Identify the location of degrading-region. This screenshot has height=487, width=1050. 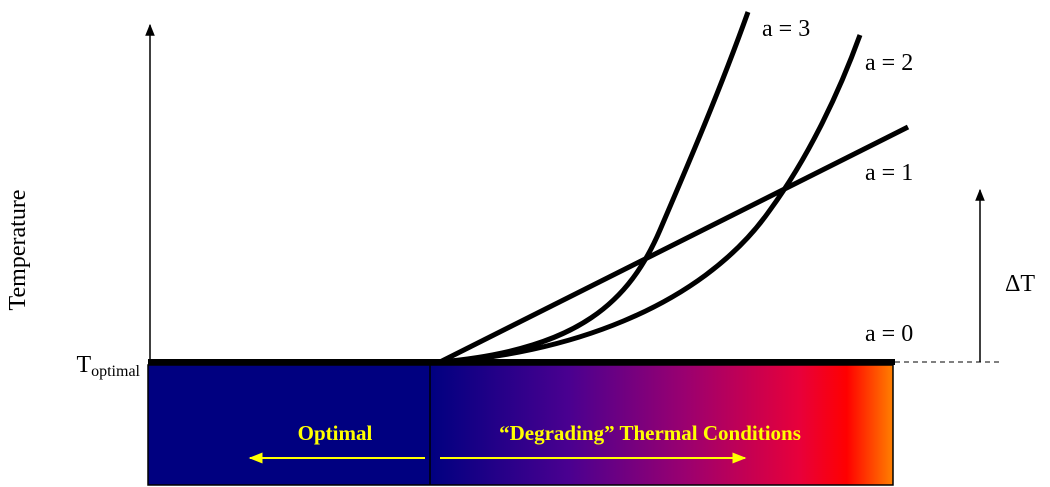
(661, 425).